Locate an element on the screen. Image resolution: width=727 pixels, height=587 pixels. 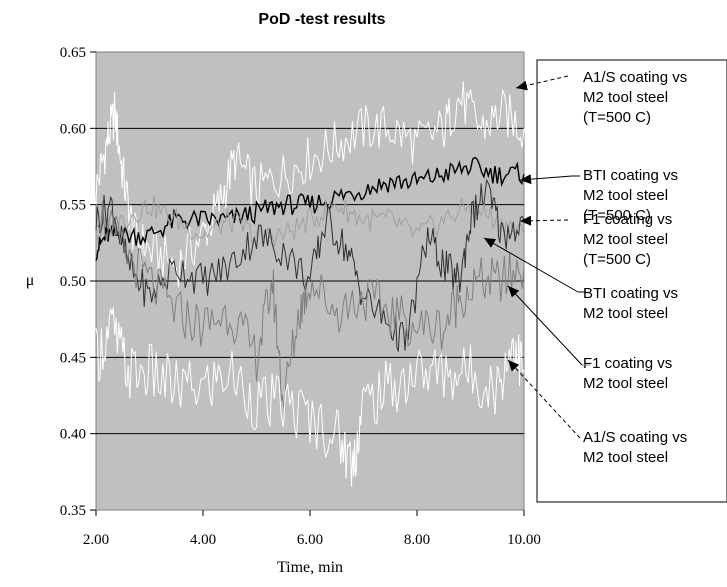
y-tick-label: 0.55 is located at coordinates (73, 206).